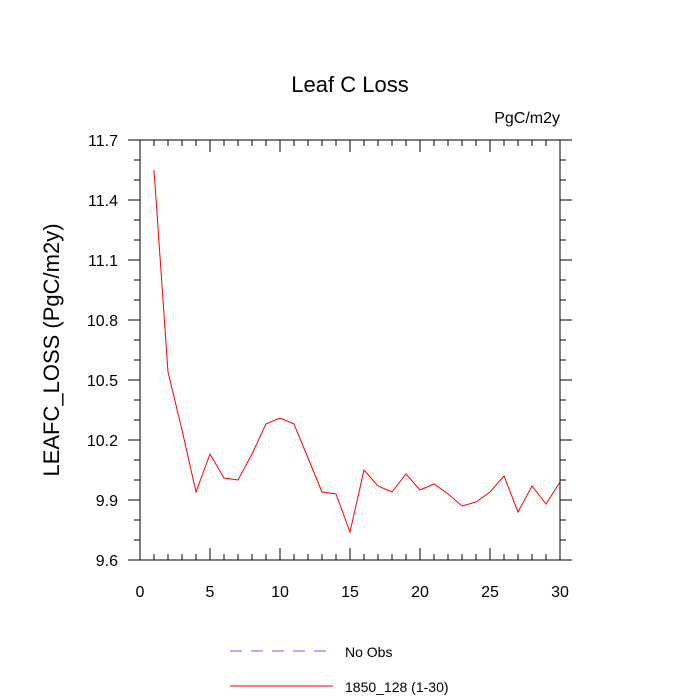 The width and height of the screenshot is (700, 700). Describe the element at coordinates (560, 592) in the screenshot. I see `x-tick-label: 30` at that location.